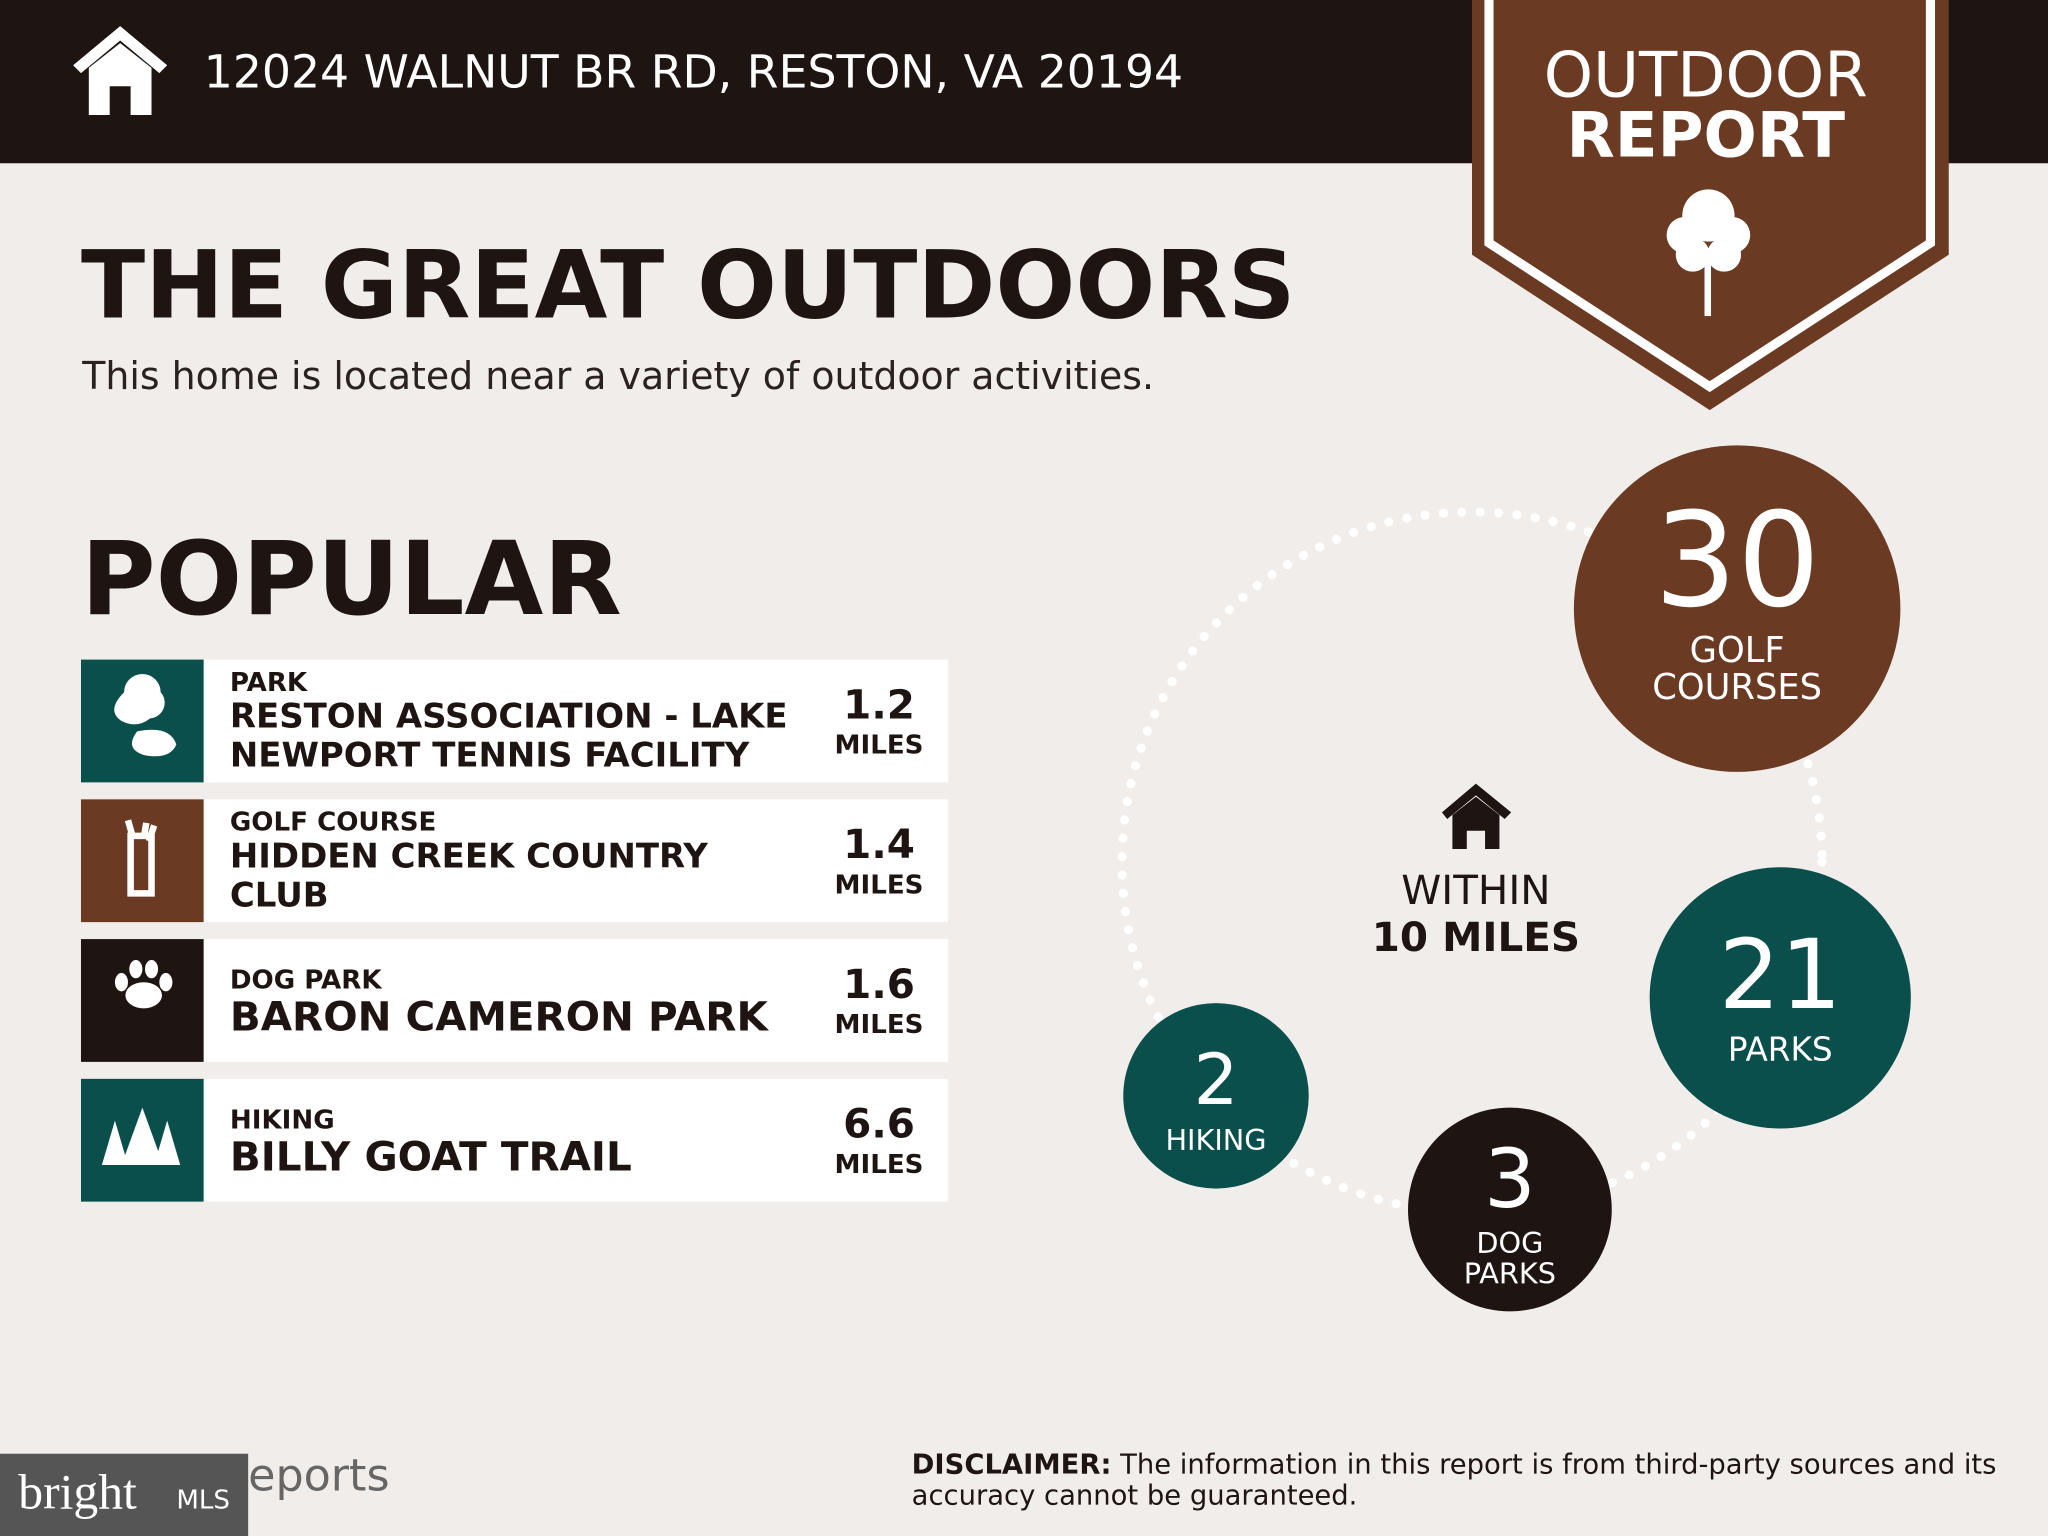  I want to click on row-category: PARK, so click(269, 683).